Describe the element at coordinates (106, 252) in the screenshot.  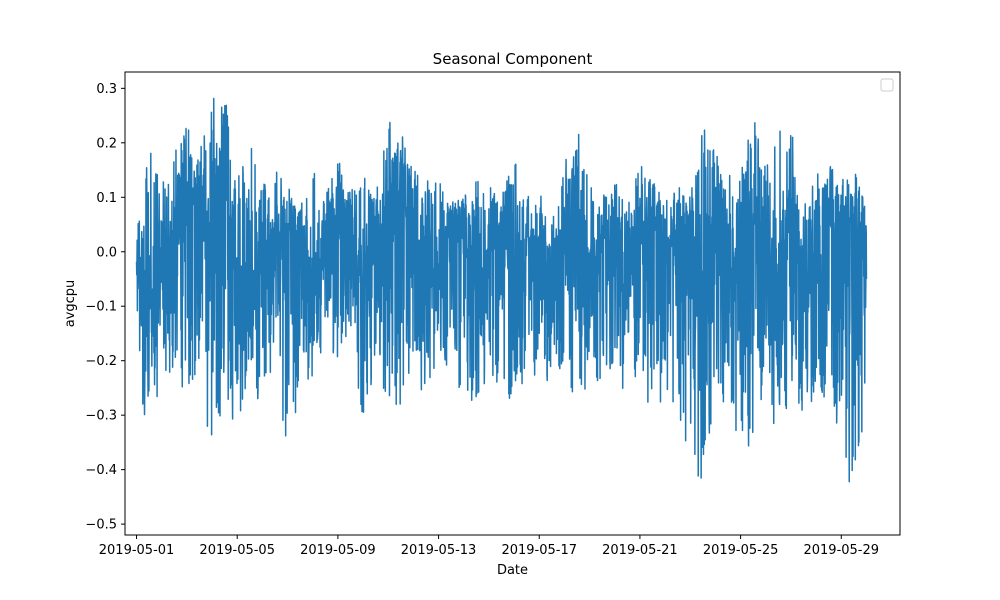
I see `y-tick-label: 0.0` at that location.